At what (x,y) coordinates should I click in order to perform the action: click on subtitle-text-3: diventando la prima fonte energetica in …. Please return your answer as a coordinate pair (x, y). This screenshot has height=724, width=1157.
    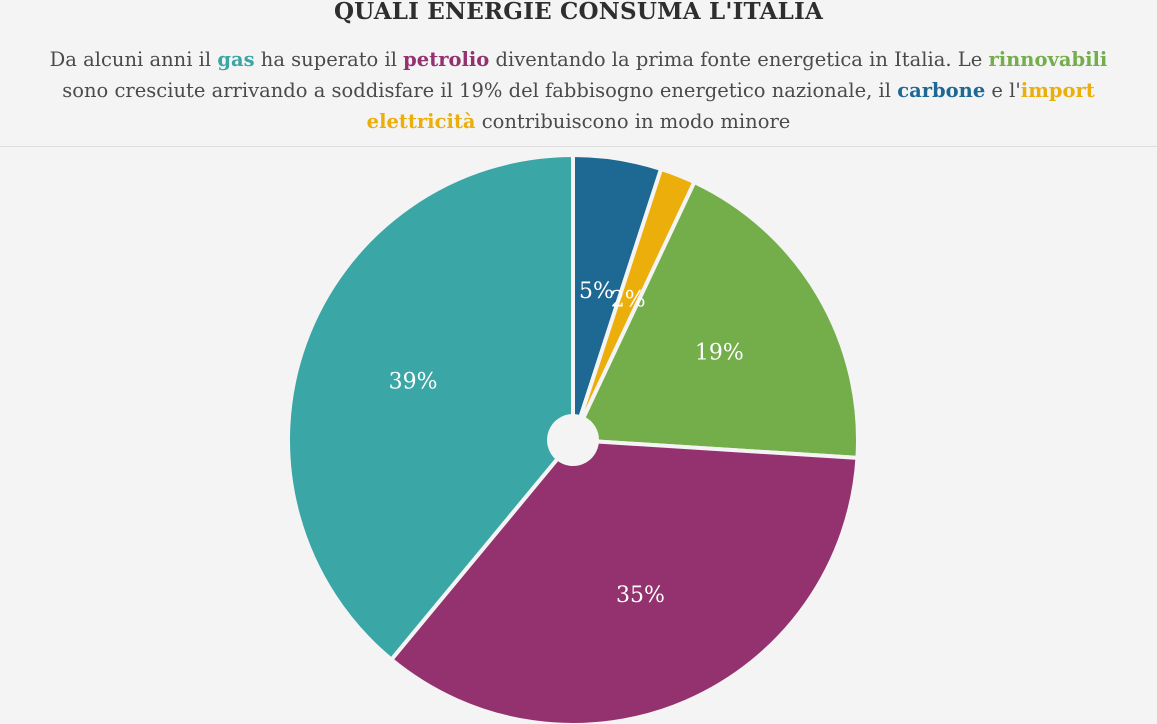
    Looking at the image, I should click on (739, 59).